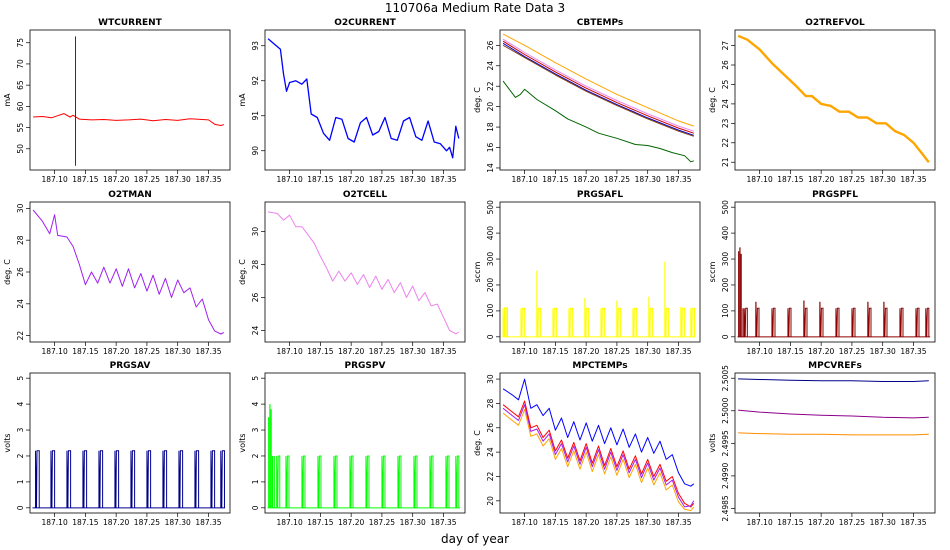 This screenshot has width=950, height=550. What do you see at coordinates (490, 148) in the screenshot?
I see `y-tick-label: 16` at bounding box center [490, 148].